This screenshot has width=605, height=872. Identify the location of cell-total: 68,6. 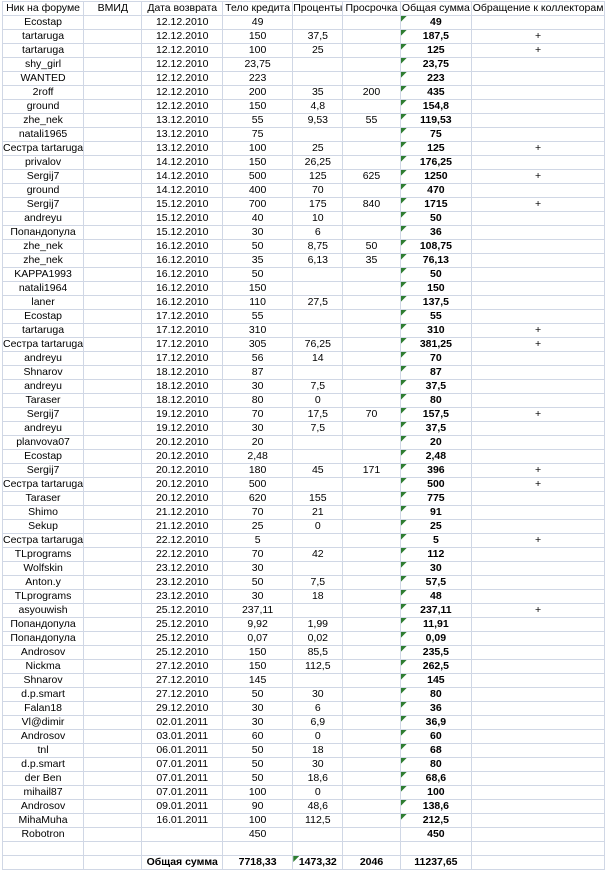
(436, 778).